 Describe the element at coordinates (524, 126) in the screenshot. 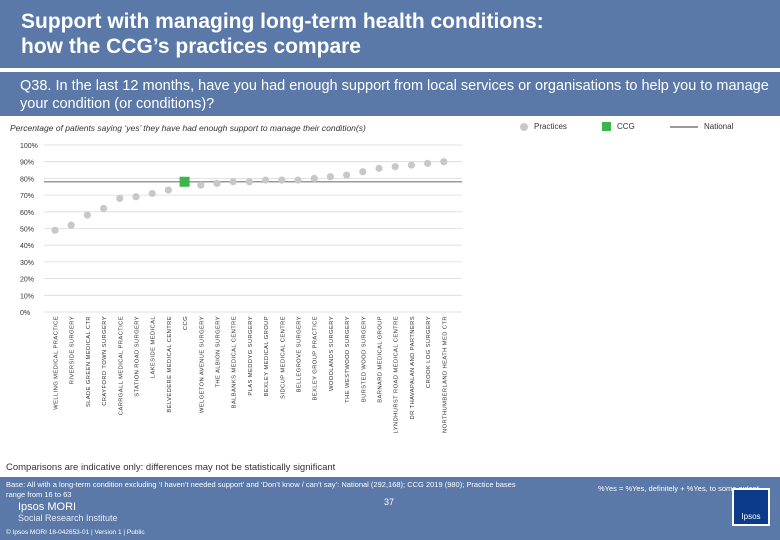

I see `practice-dot-icon` at that location.